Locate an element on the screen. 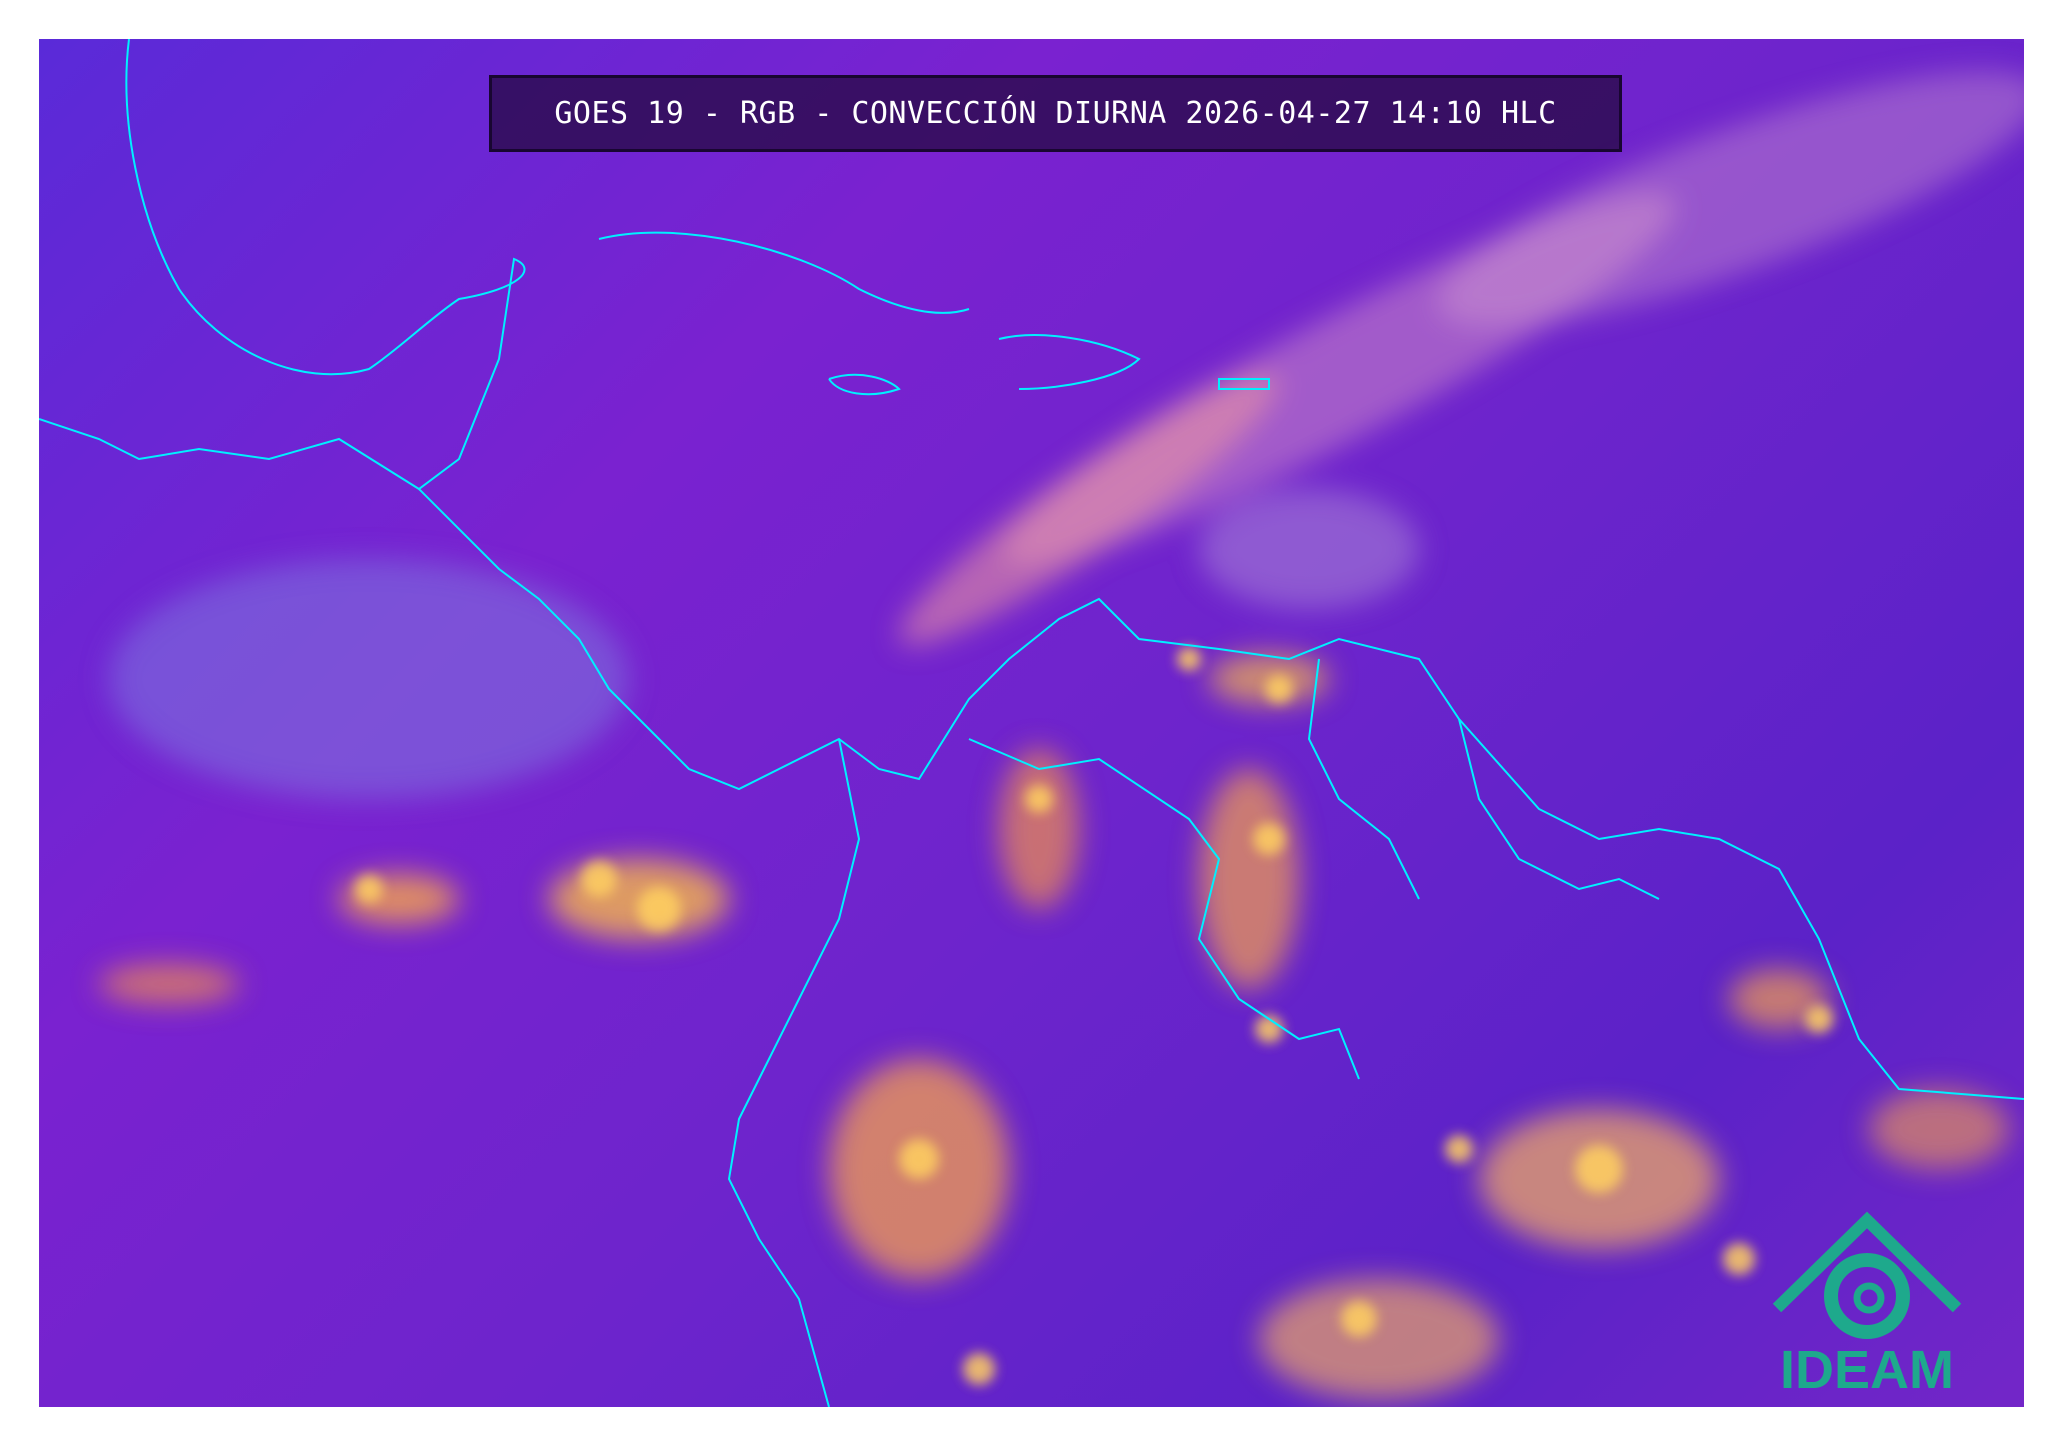 This screenshot has width=2063, height=1447. logo-text: IDEAM is located at coordinates (1867, 1370).